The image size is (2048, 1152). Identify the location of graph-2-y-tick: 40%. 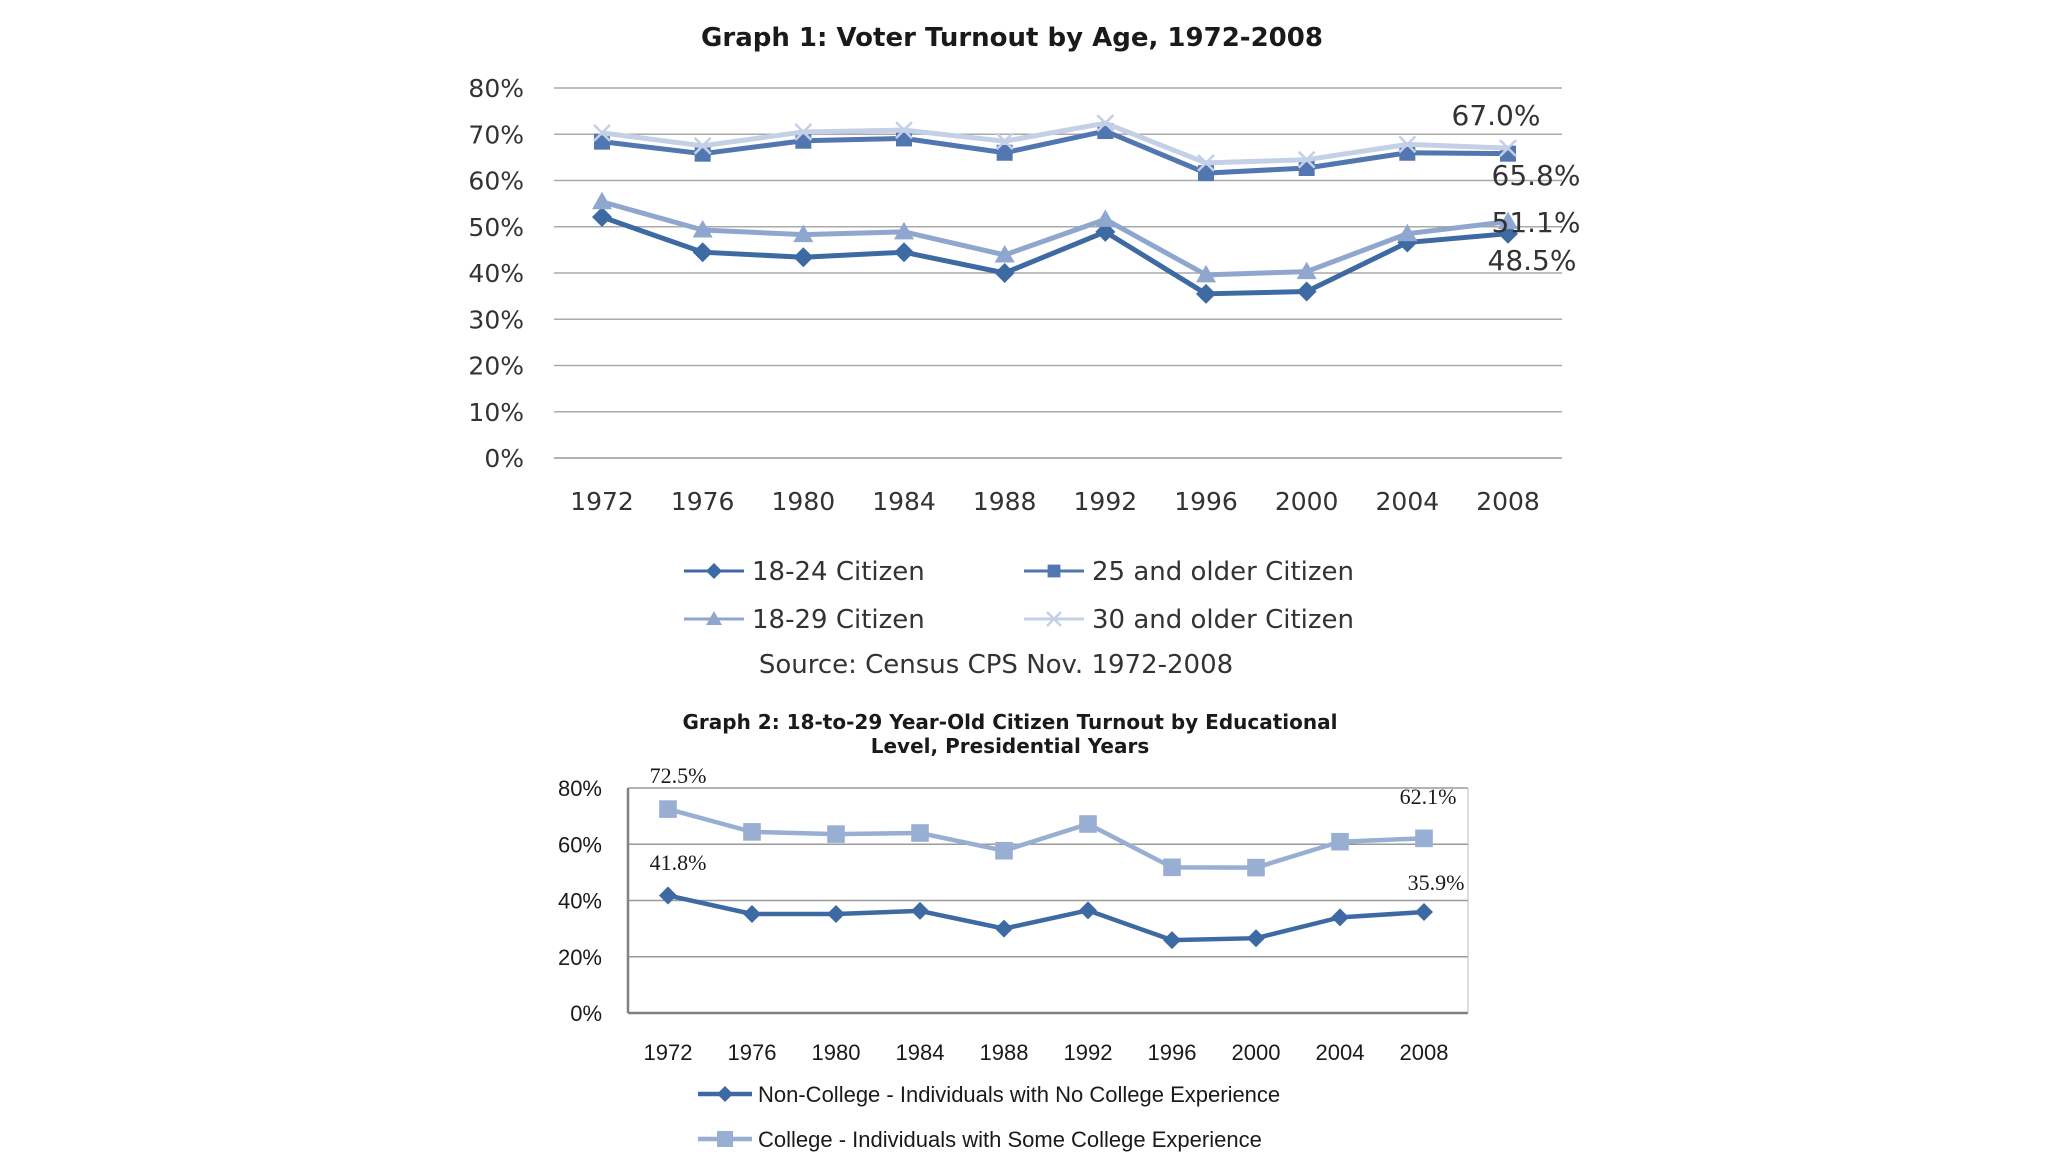
(580, 901).